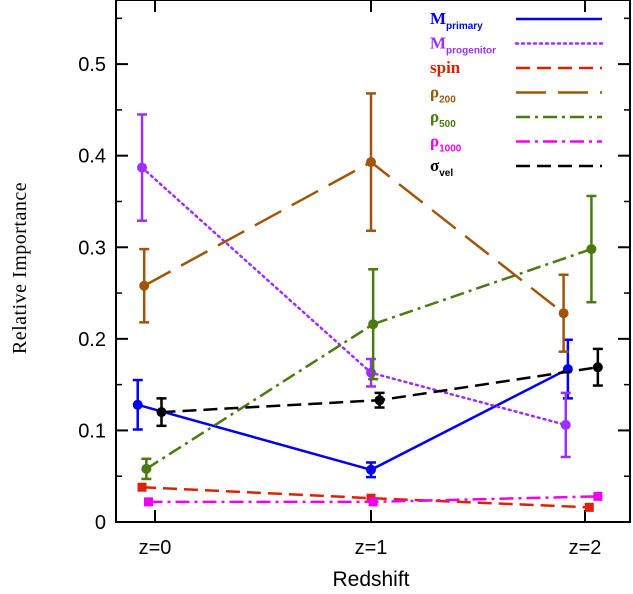  I want to click on y-tick-label: 0.1, so click(92, 431).